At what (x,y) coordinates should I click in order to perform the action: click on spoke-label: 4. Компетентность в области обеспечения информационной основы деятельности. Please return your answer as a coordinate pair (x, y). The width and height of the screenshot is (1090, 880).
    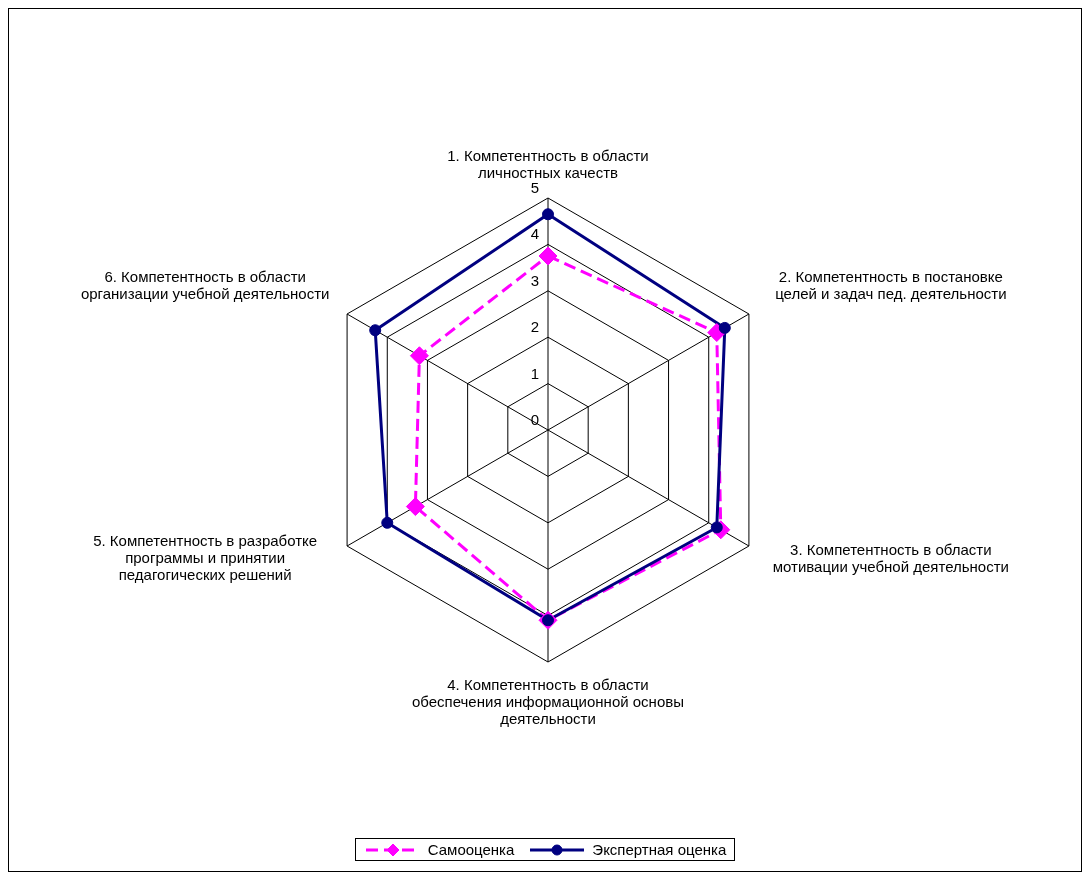
    Looking at the image, I should click on (548, 701).